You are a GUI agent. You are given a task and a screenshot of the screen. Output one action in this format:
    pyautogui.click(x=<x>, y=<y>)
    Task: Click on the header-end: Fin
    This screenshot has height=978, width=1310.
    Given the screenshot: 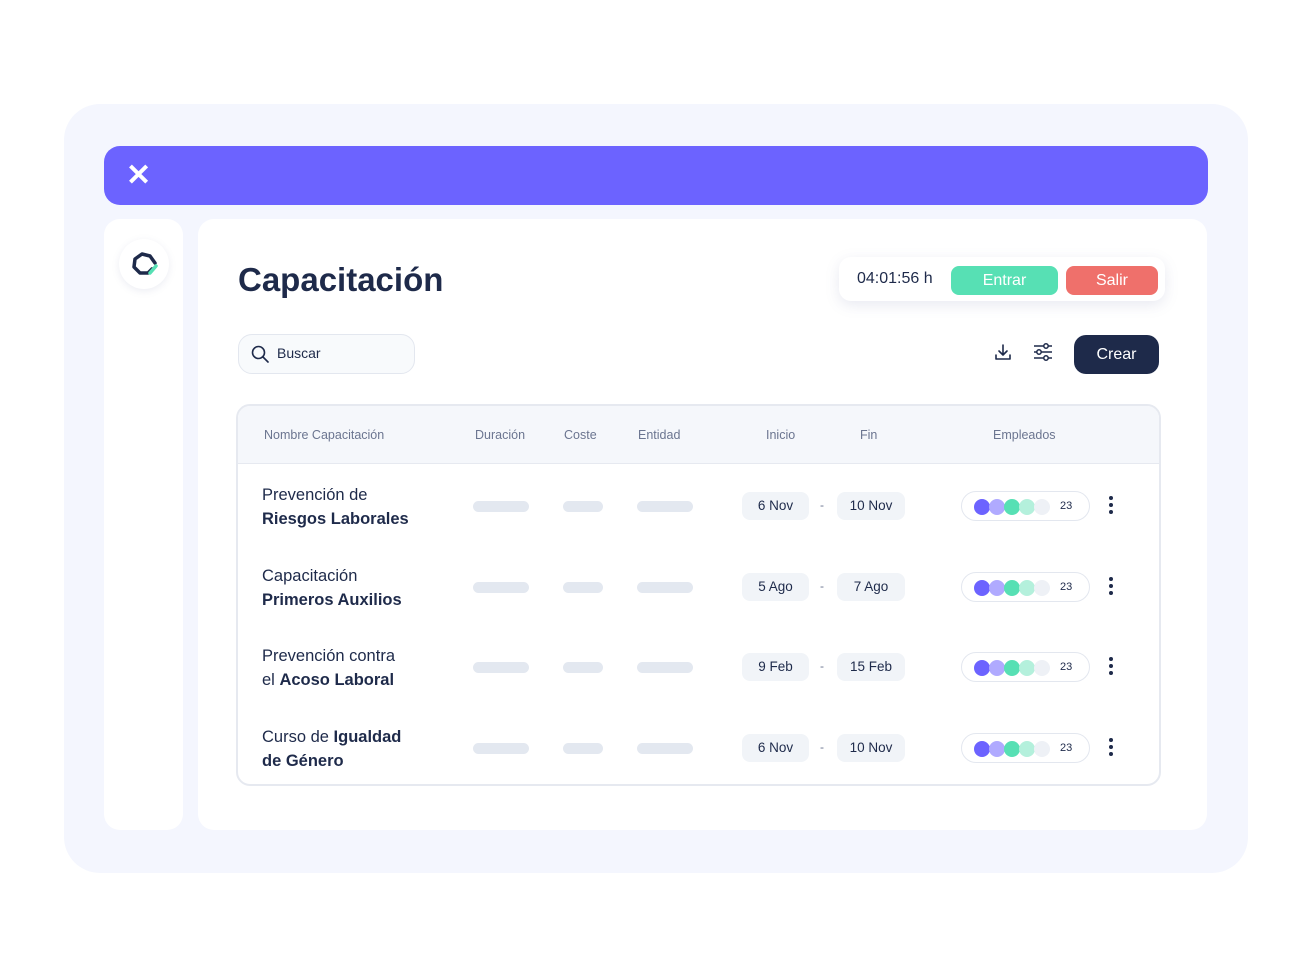 What is the action you would take?
    pyautogui.click(x=869, y=435)
    